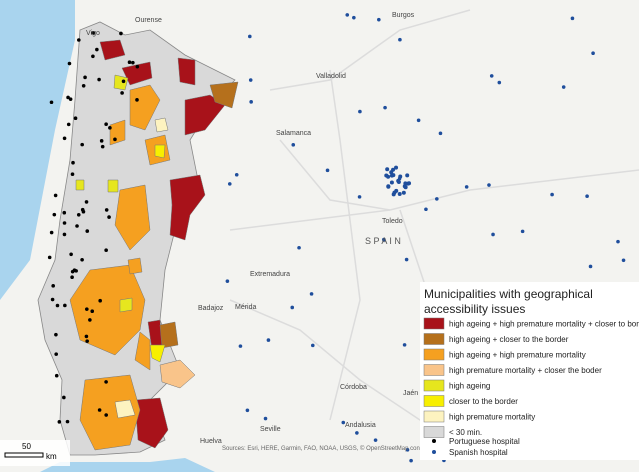 The height and width of the screenshot is (472, 639). Describe the element at coordinates (353, 387) in the screenshot. I see `place-label: Córdoba` at that location.